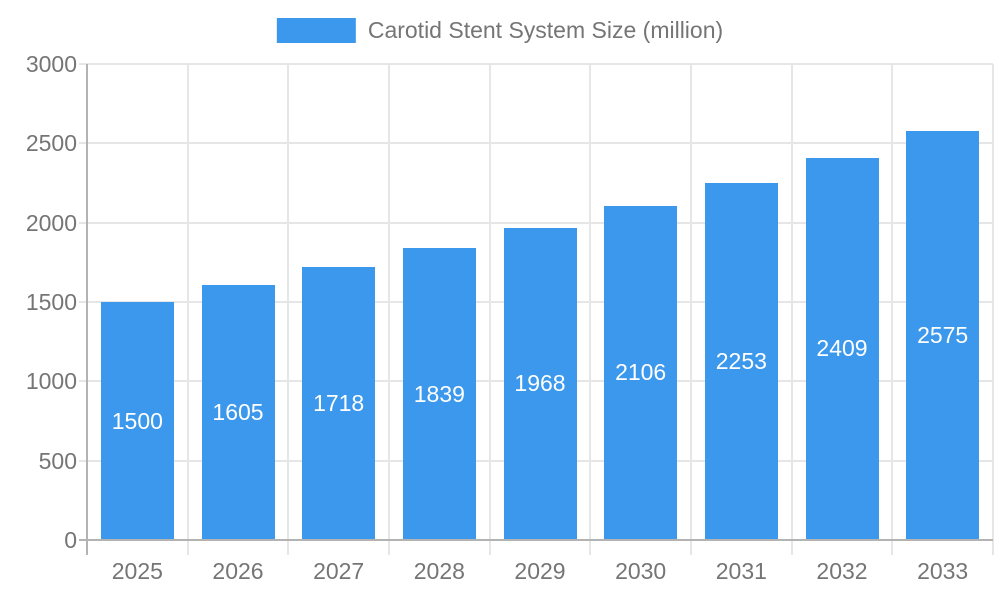 The width and height of the screenshot is (1000, 600). What do you see at coordinates (316, 30) in the screenshot?
I see `legend-swatch` at bounding box center [316, 30].